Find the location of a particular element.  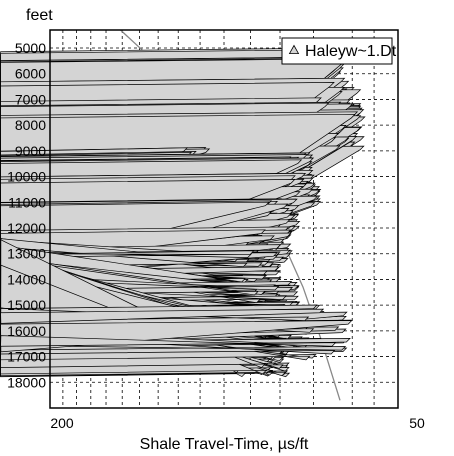

legend-box is located at coordinates (337, 51).